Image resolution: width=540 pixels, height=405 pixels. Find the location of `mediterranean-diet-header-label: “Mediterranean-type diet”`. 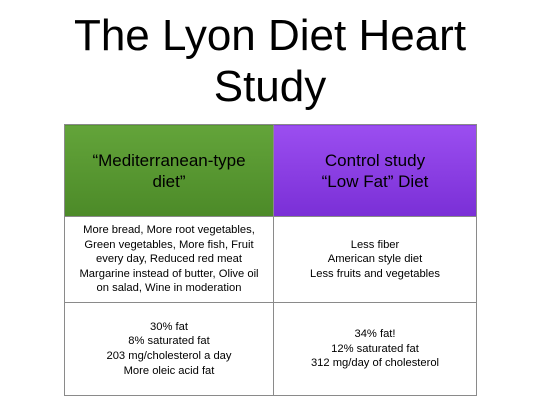

mediterranean-diet-header-label: “Mediterranean-type diet” is located at coordinates (169, 170).